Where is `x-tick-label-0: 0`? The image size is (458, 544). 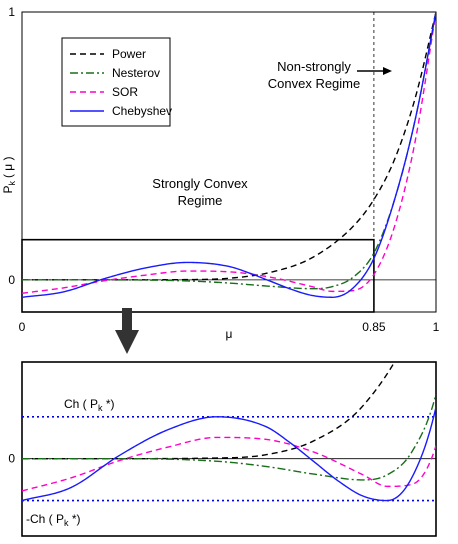 x-tick-label-0: 0 is located at coordinates (22, 327).